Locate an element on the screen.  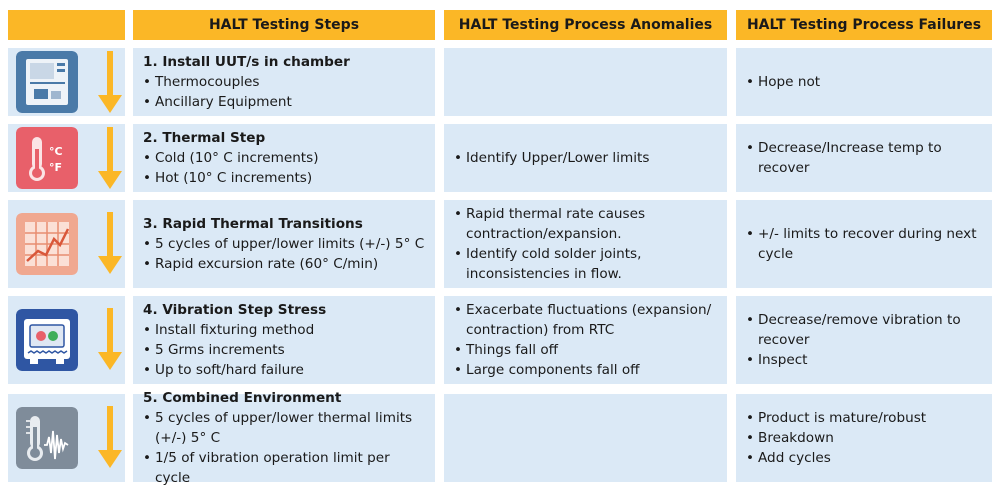
row-5-failure-1: • Product is mature/robust is located at coordinates (836, 418).